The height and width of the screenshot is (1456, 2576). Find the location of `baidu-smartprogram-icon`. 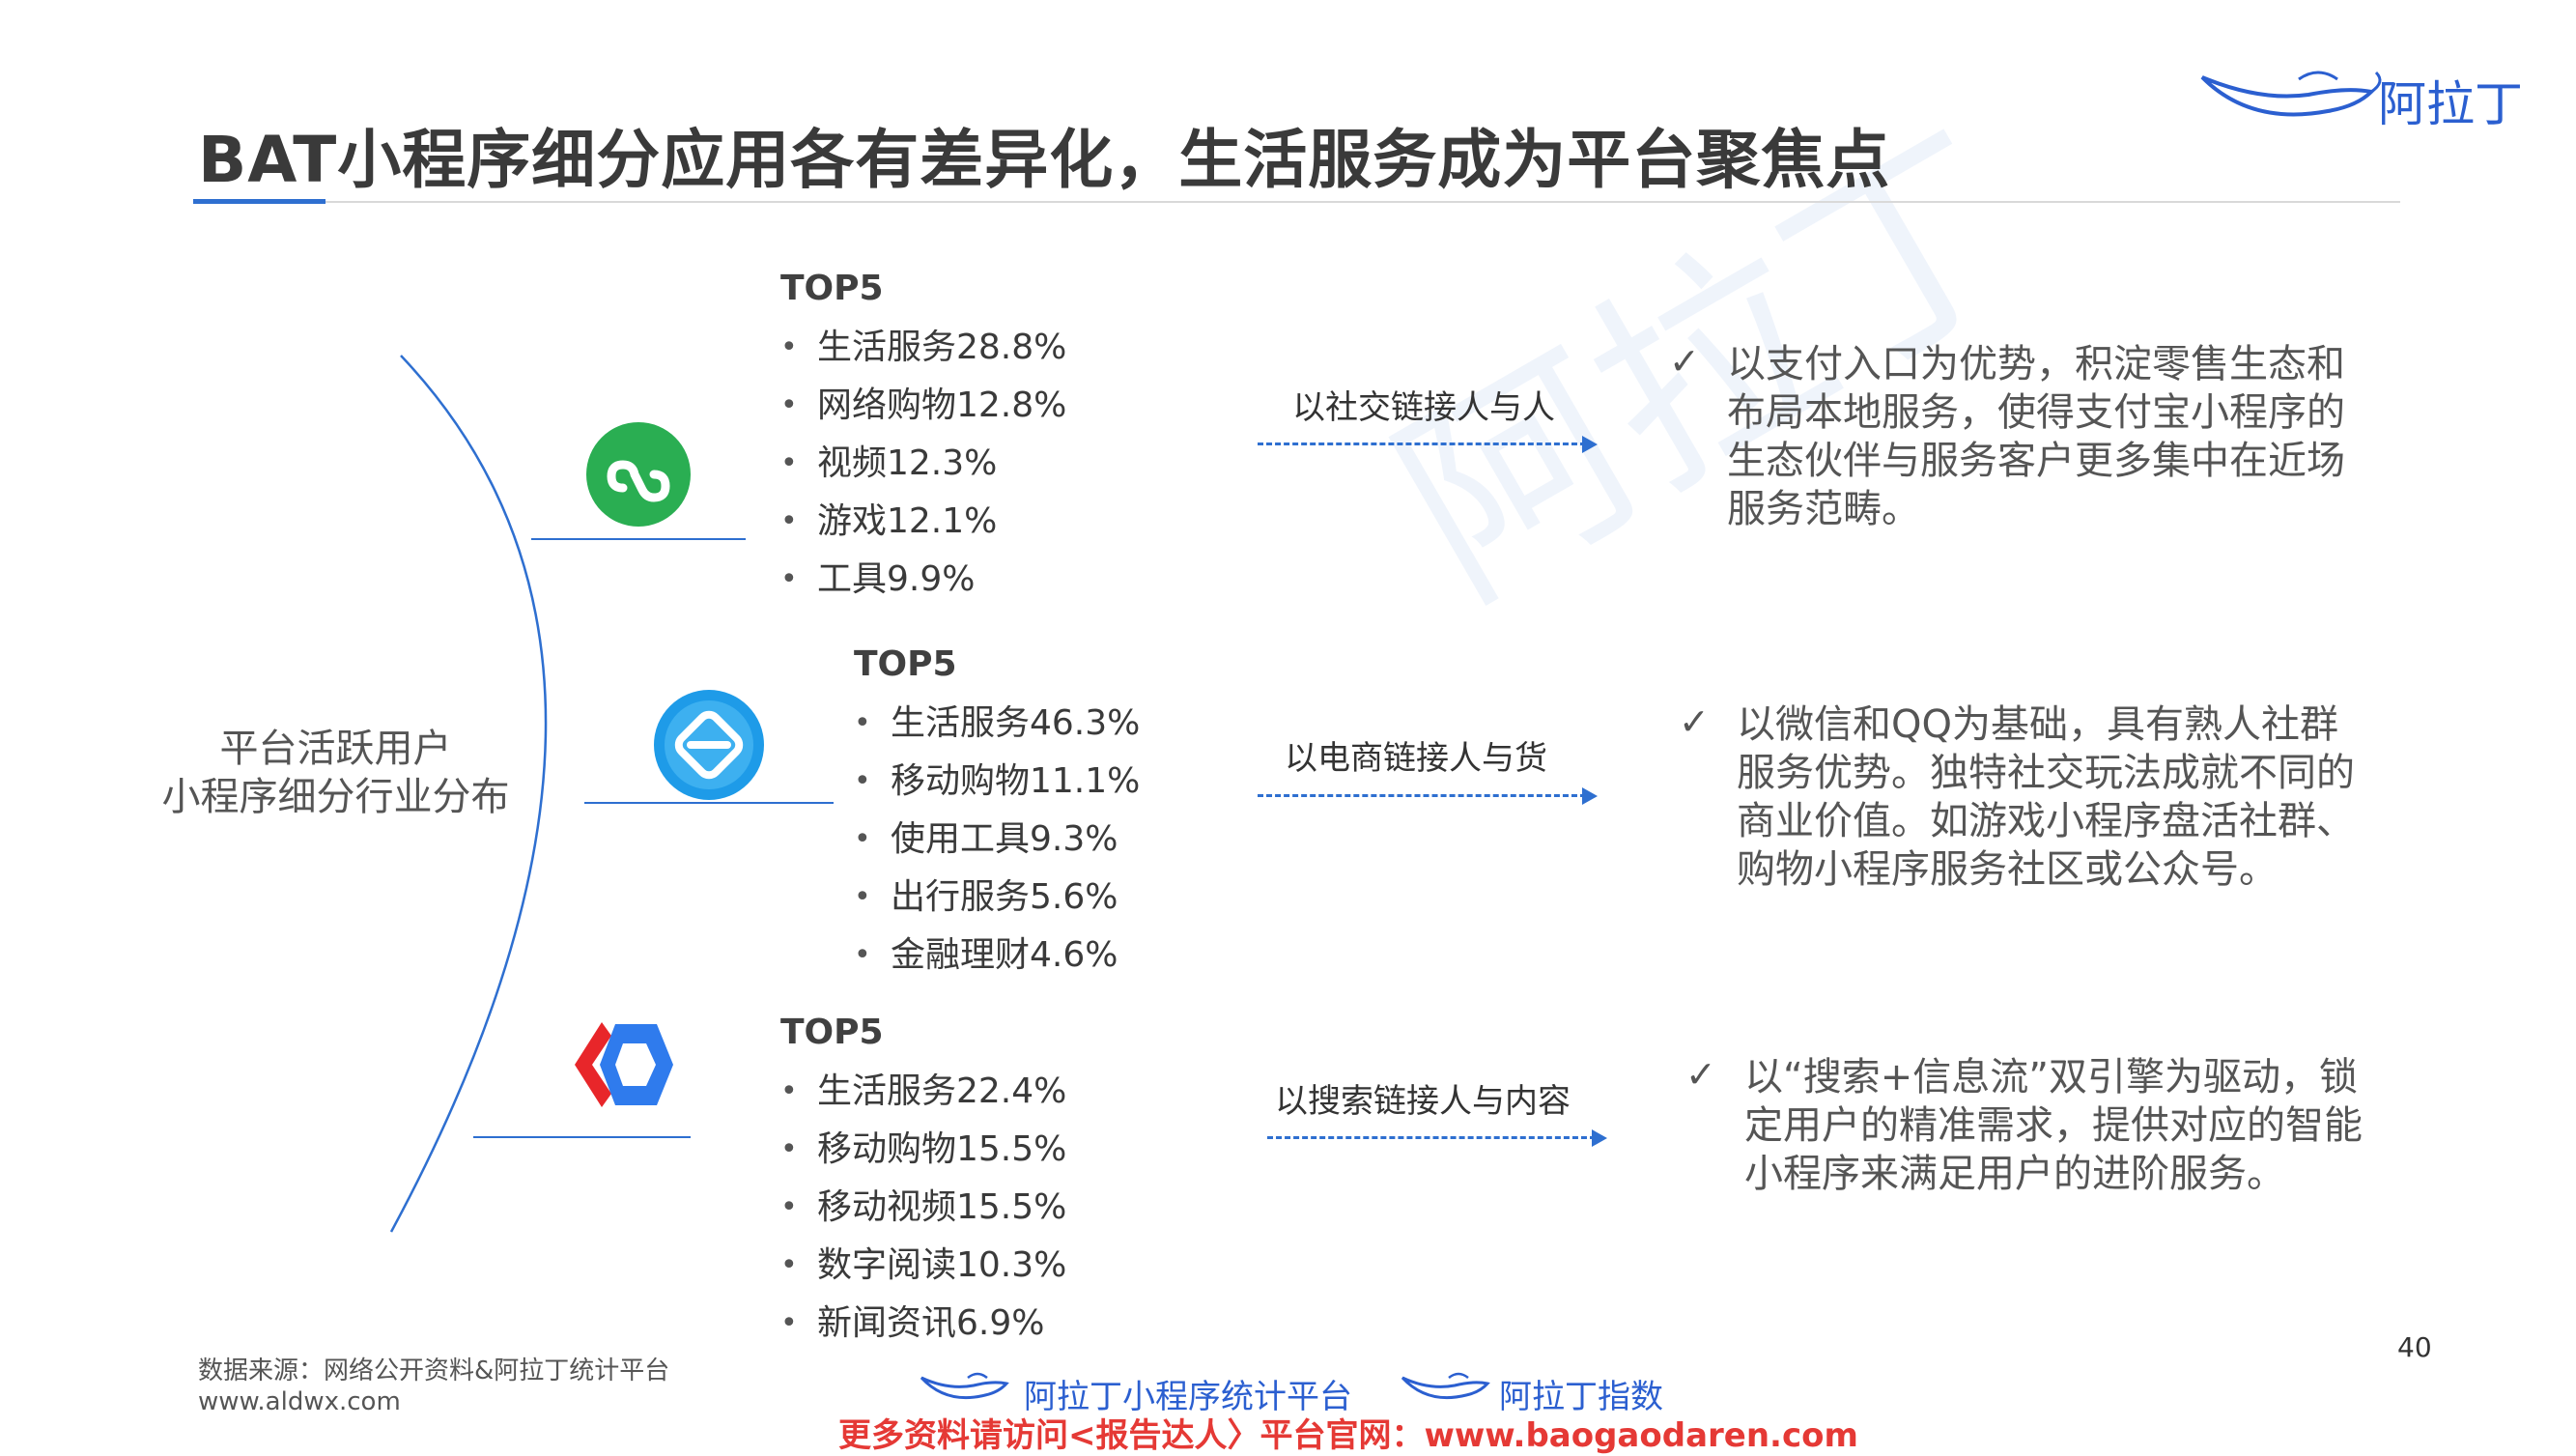

baidu-smartprogram-icon is located at coordinates (615, 1065).